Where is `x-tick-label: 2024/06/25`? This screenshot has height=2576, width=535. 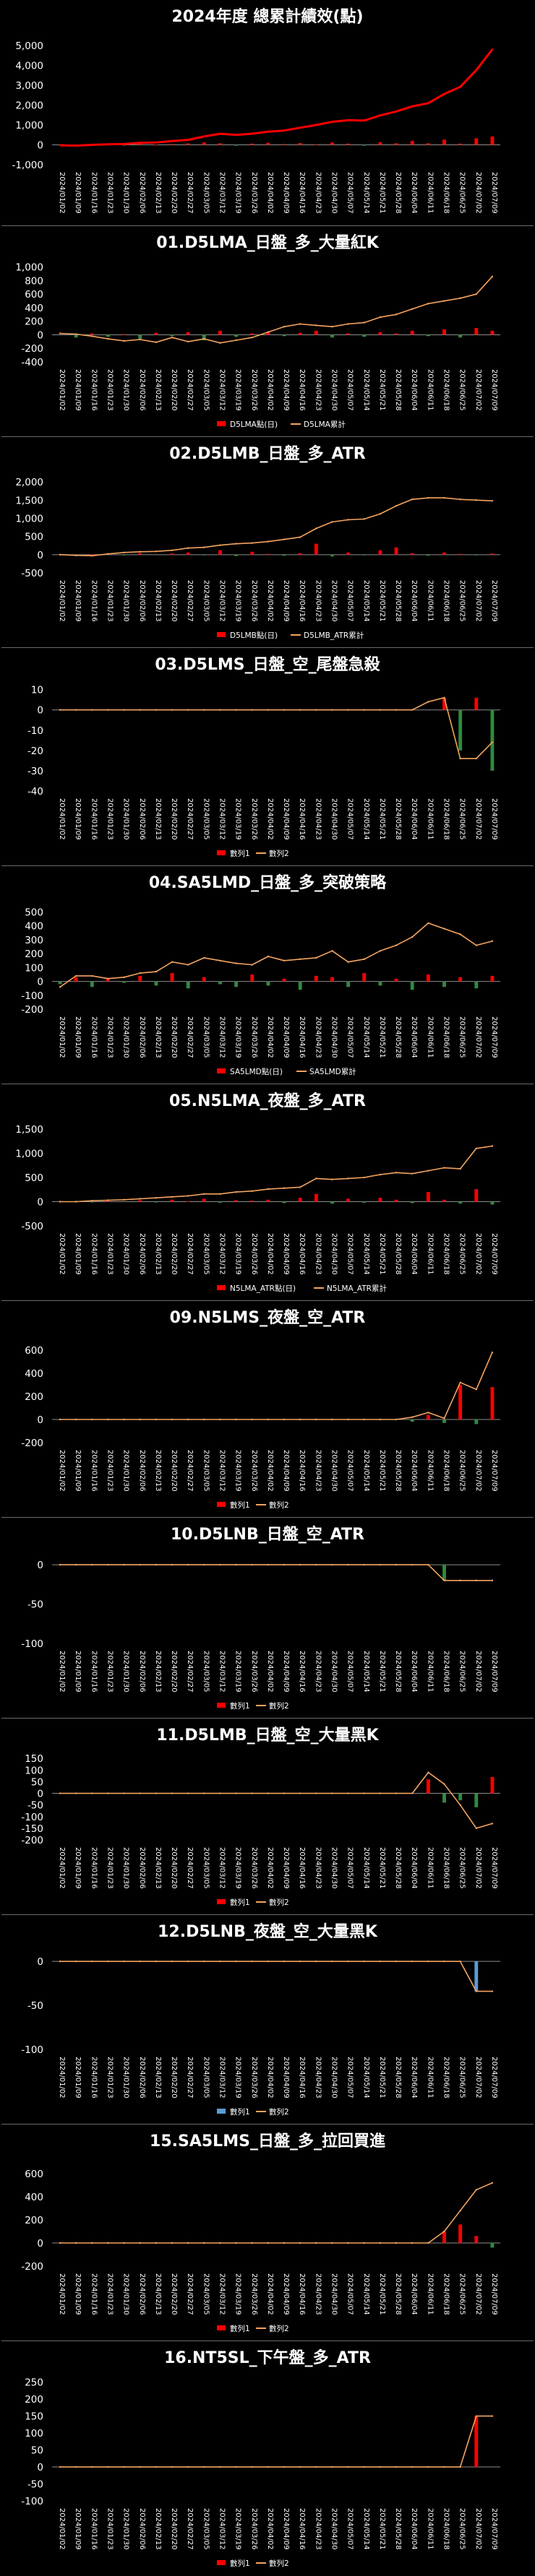
x-tick-label: 2024/06/25 is located at coordinates (462, 1868).